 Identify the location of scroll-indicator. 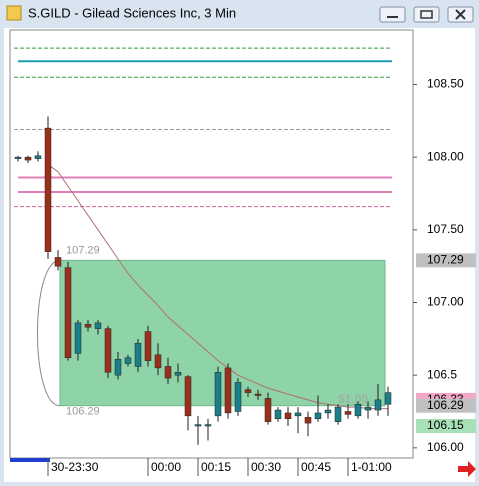
(30, 460).